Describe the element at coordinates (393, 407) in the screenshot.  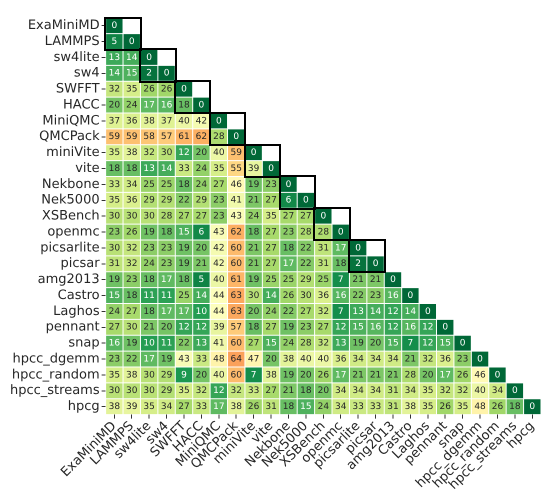
I see `data-label: 31` at that location.